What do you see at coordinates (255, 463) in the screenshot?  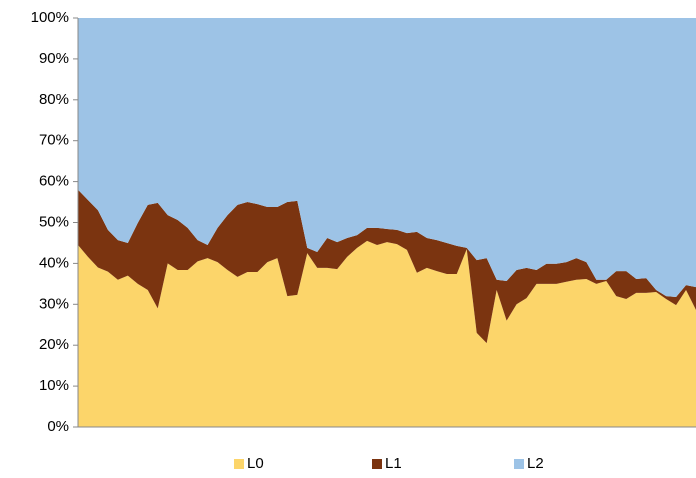 I see `legend-label: L0` at bounding box center [255, 463].